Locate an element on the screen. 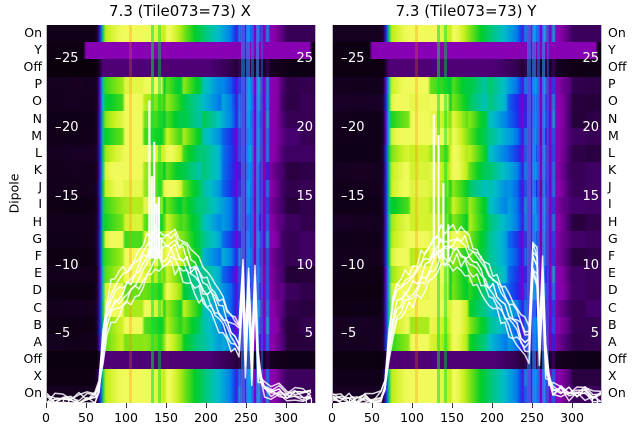 Image resolution: width=640 pixels, height=440 pixels. x-axis-panel-y: 0 50 100 150 200 250 300 is located at coordinates (464, 420).